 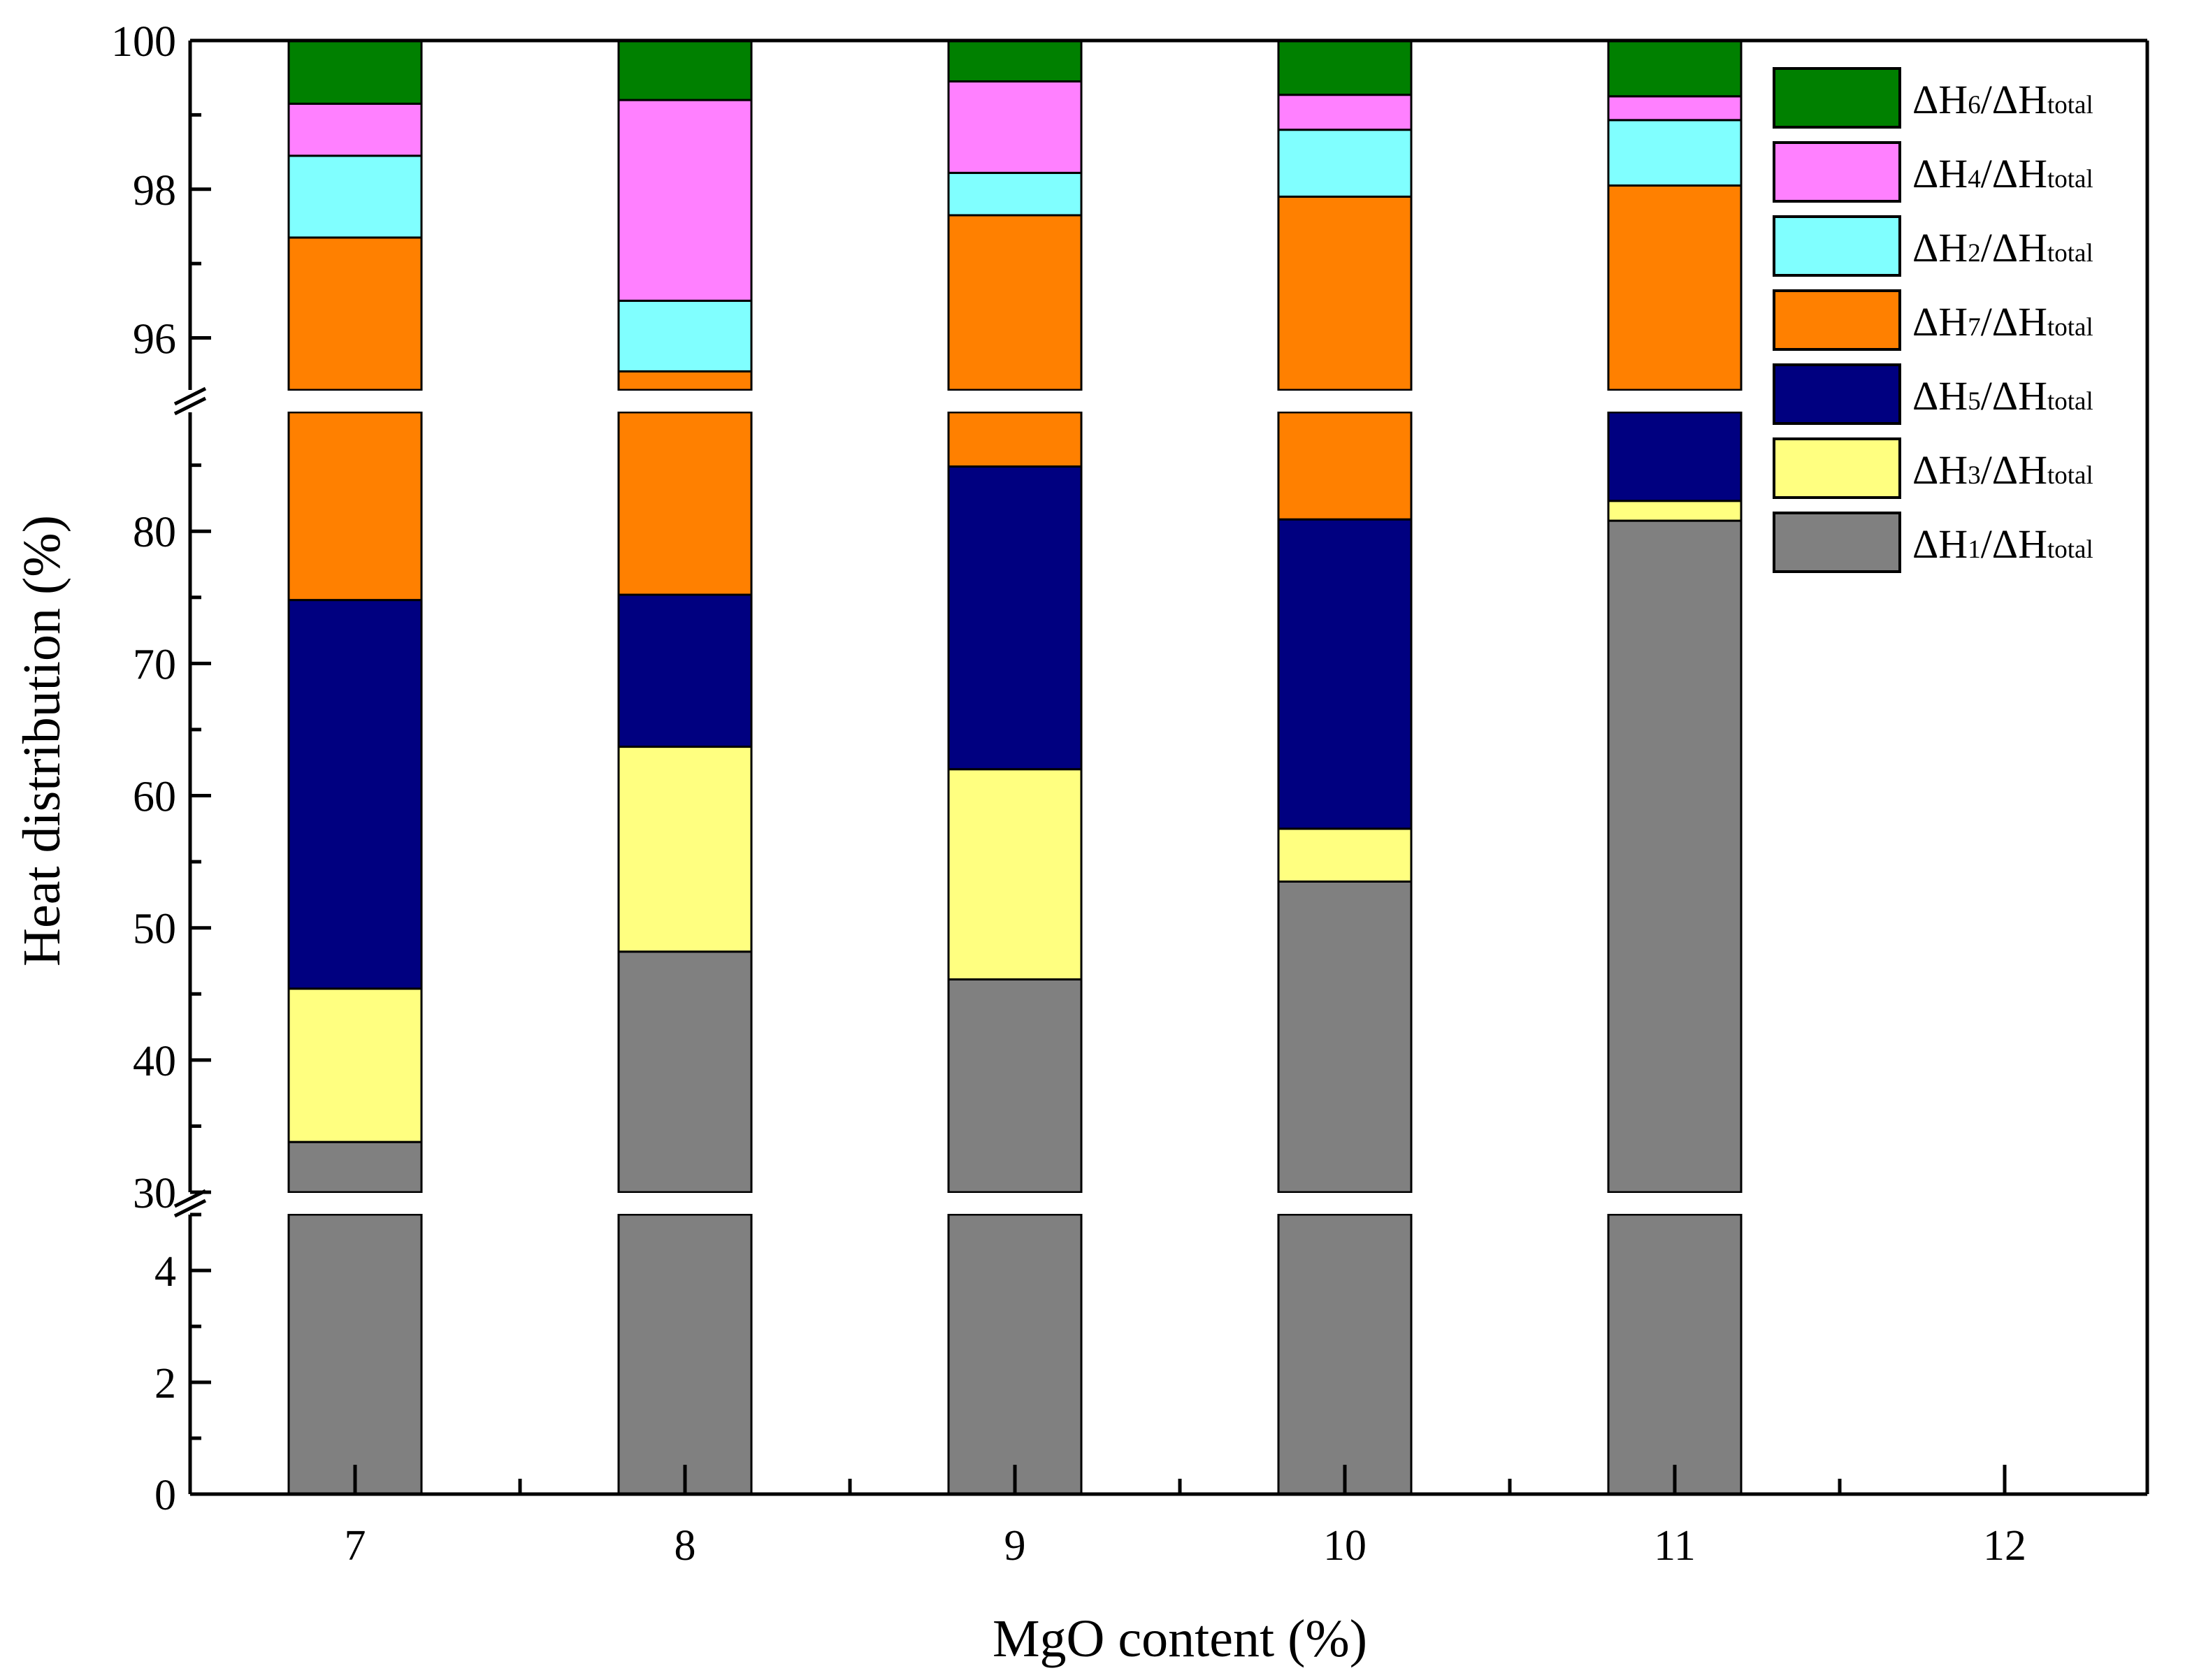 I want to click on bar-11-h1-seg1, so click(x=1675, y=856).